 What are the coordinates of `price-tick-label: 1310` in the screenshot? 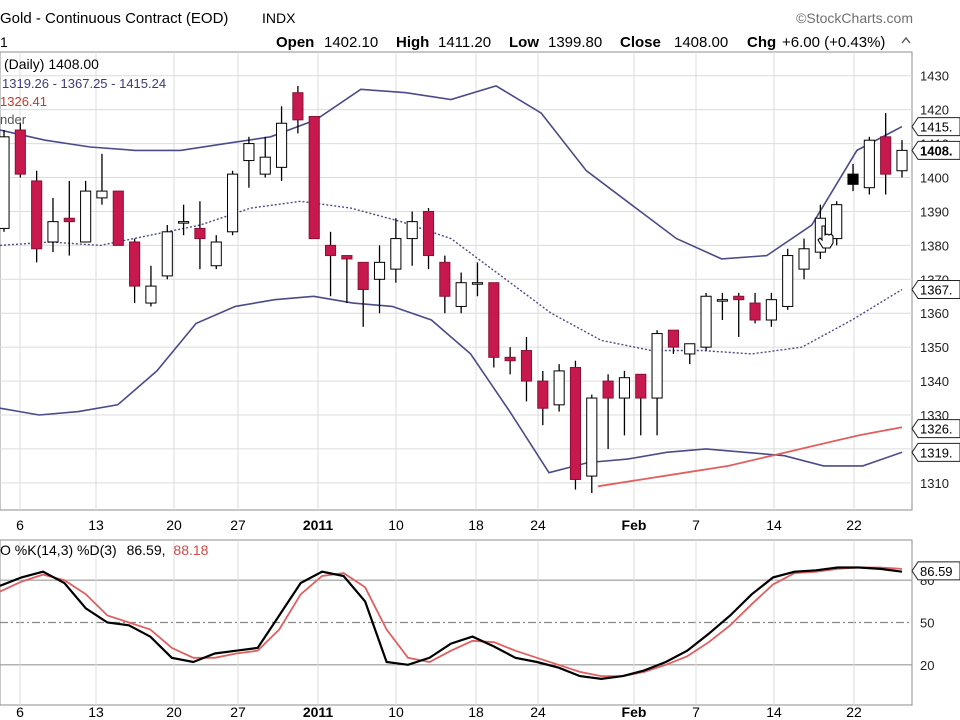 It's located at (934, 483).